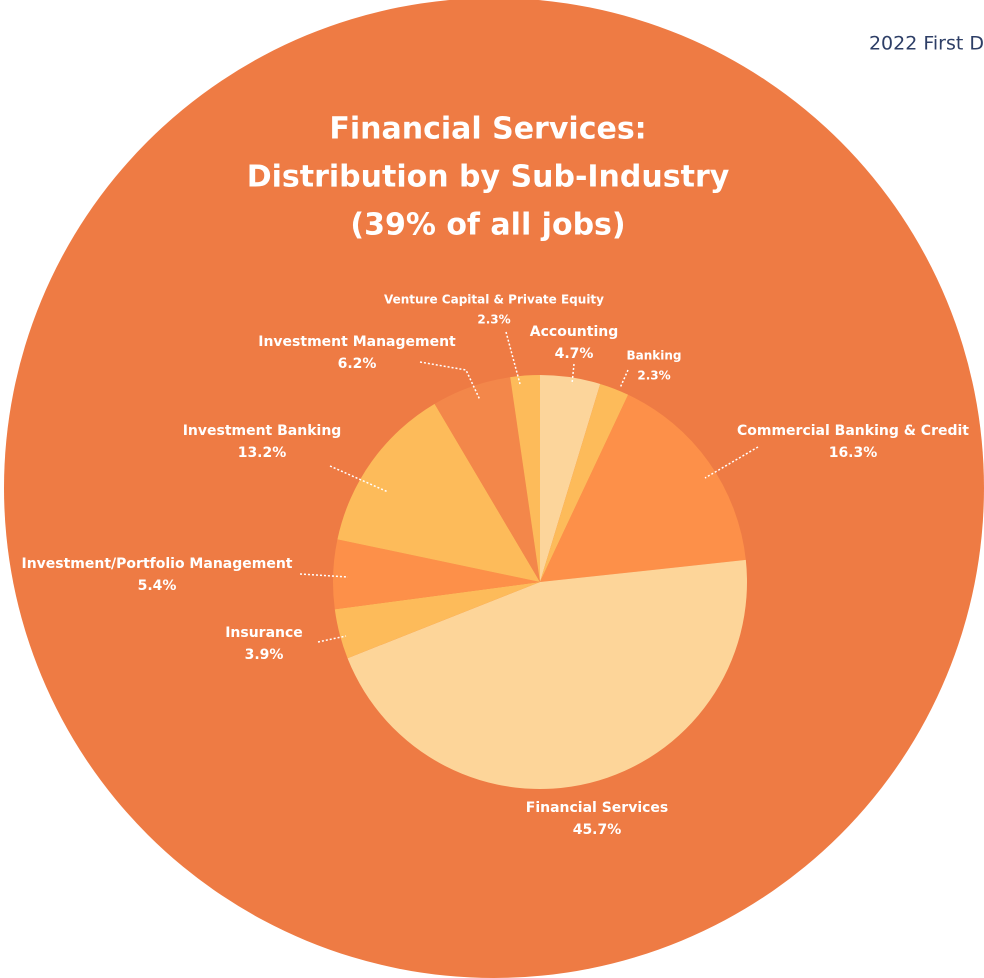  Describe the element at coordinates (597, 830) in the screenshot. I see `slice-value: 45.7%` at that location.